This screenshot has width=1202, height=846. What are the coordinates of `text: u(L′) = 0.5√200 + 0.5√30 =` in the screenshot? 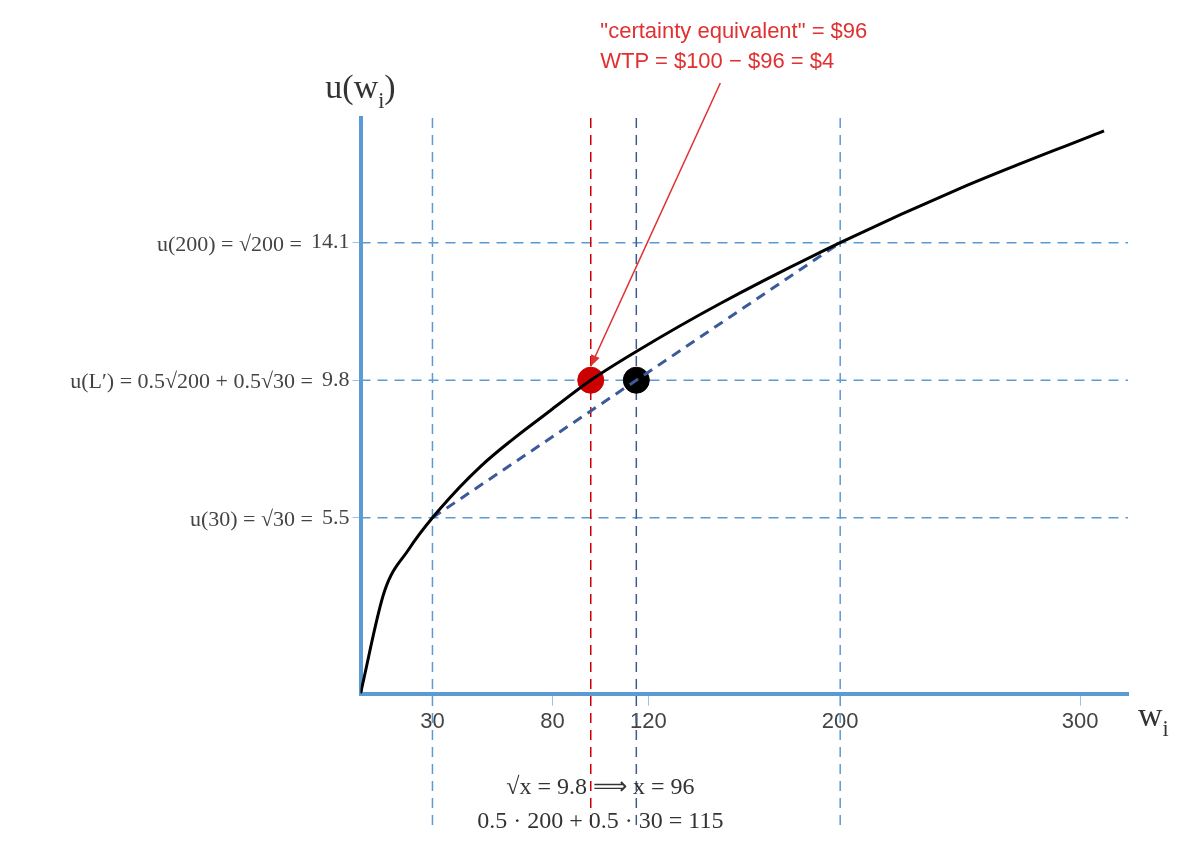 It's located at (192, 381).